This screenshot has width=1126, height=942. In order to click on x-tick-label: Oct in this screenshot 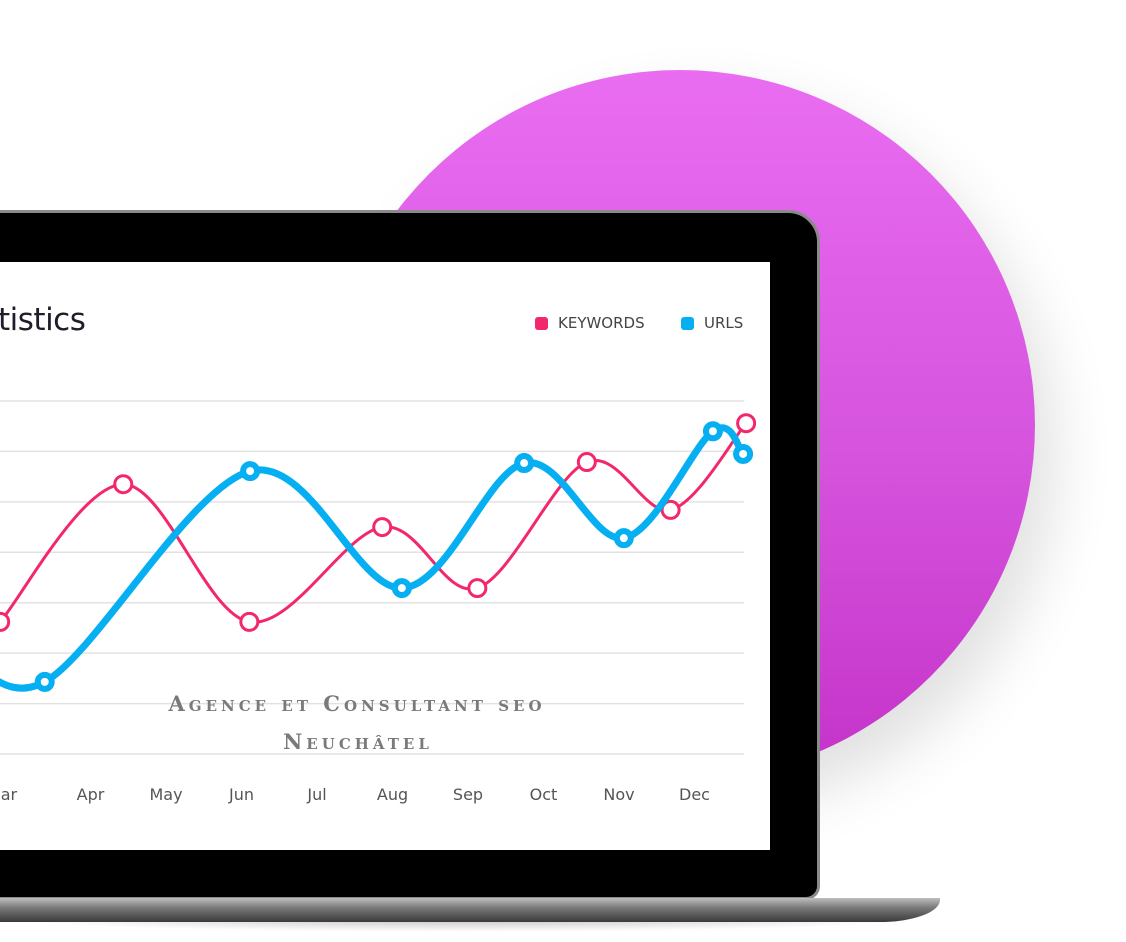, I will do `click(544, 794)`.